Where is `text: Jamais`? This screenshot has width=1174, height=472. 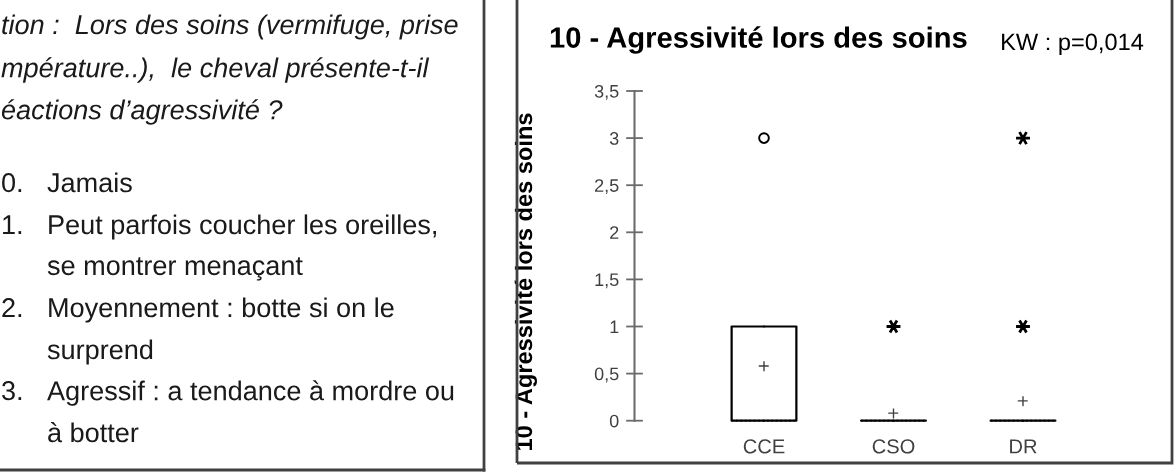 text: Jamais is located at coordinates (89, 182).